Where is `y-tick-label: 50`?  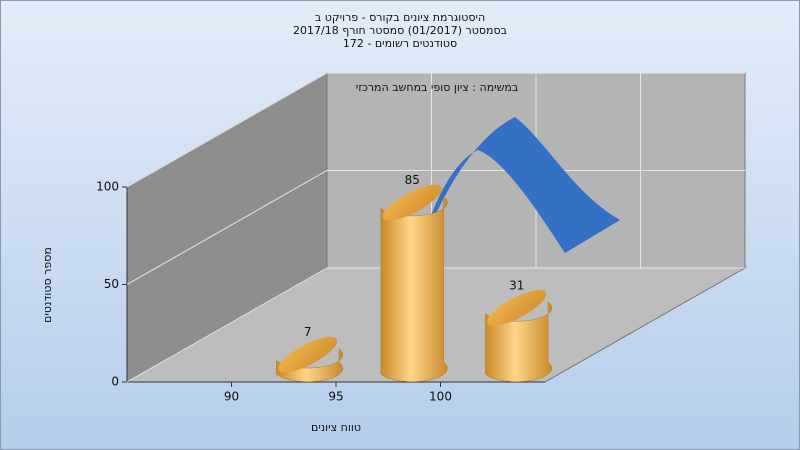 y-tick-label: 50 is located at coordinates (111, 284).